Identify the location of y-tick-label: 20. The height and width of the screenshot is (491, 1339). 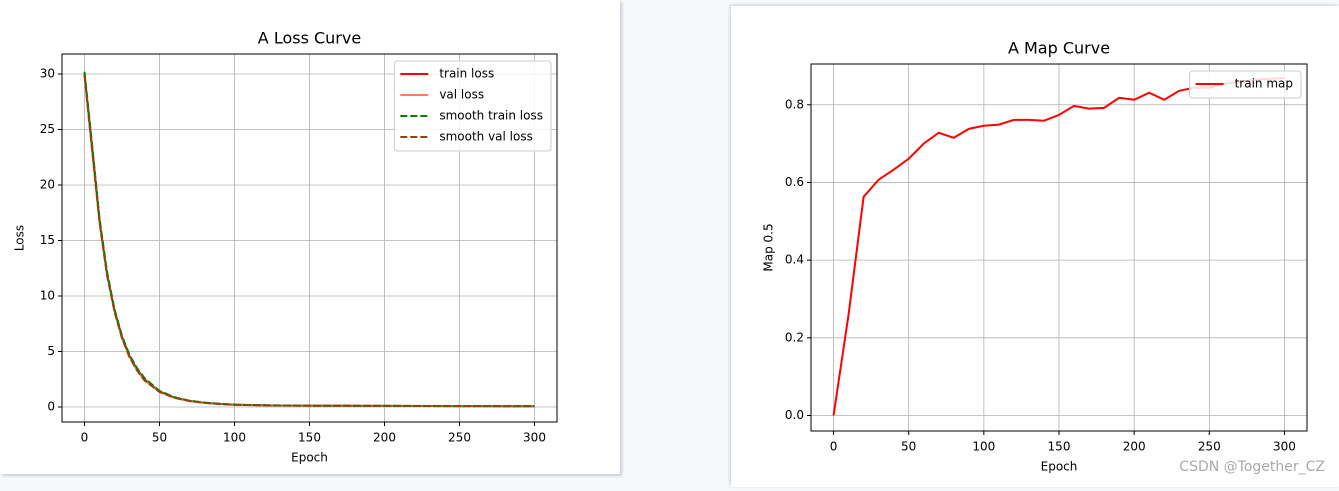
(47, 184).